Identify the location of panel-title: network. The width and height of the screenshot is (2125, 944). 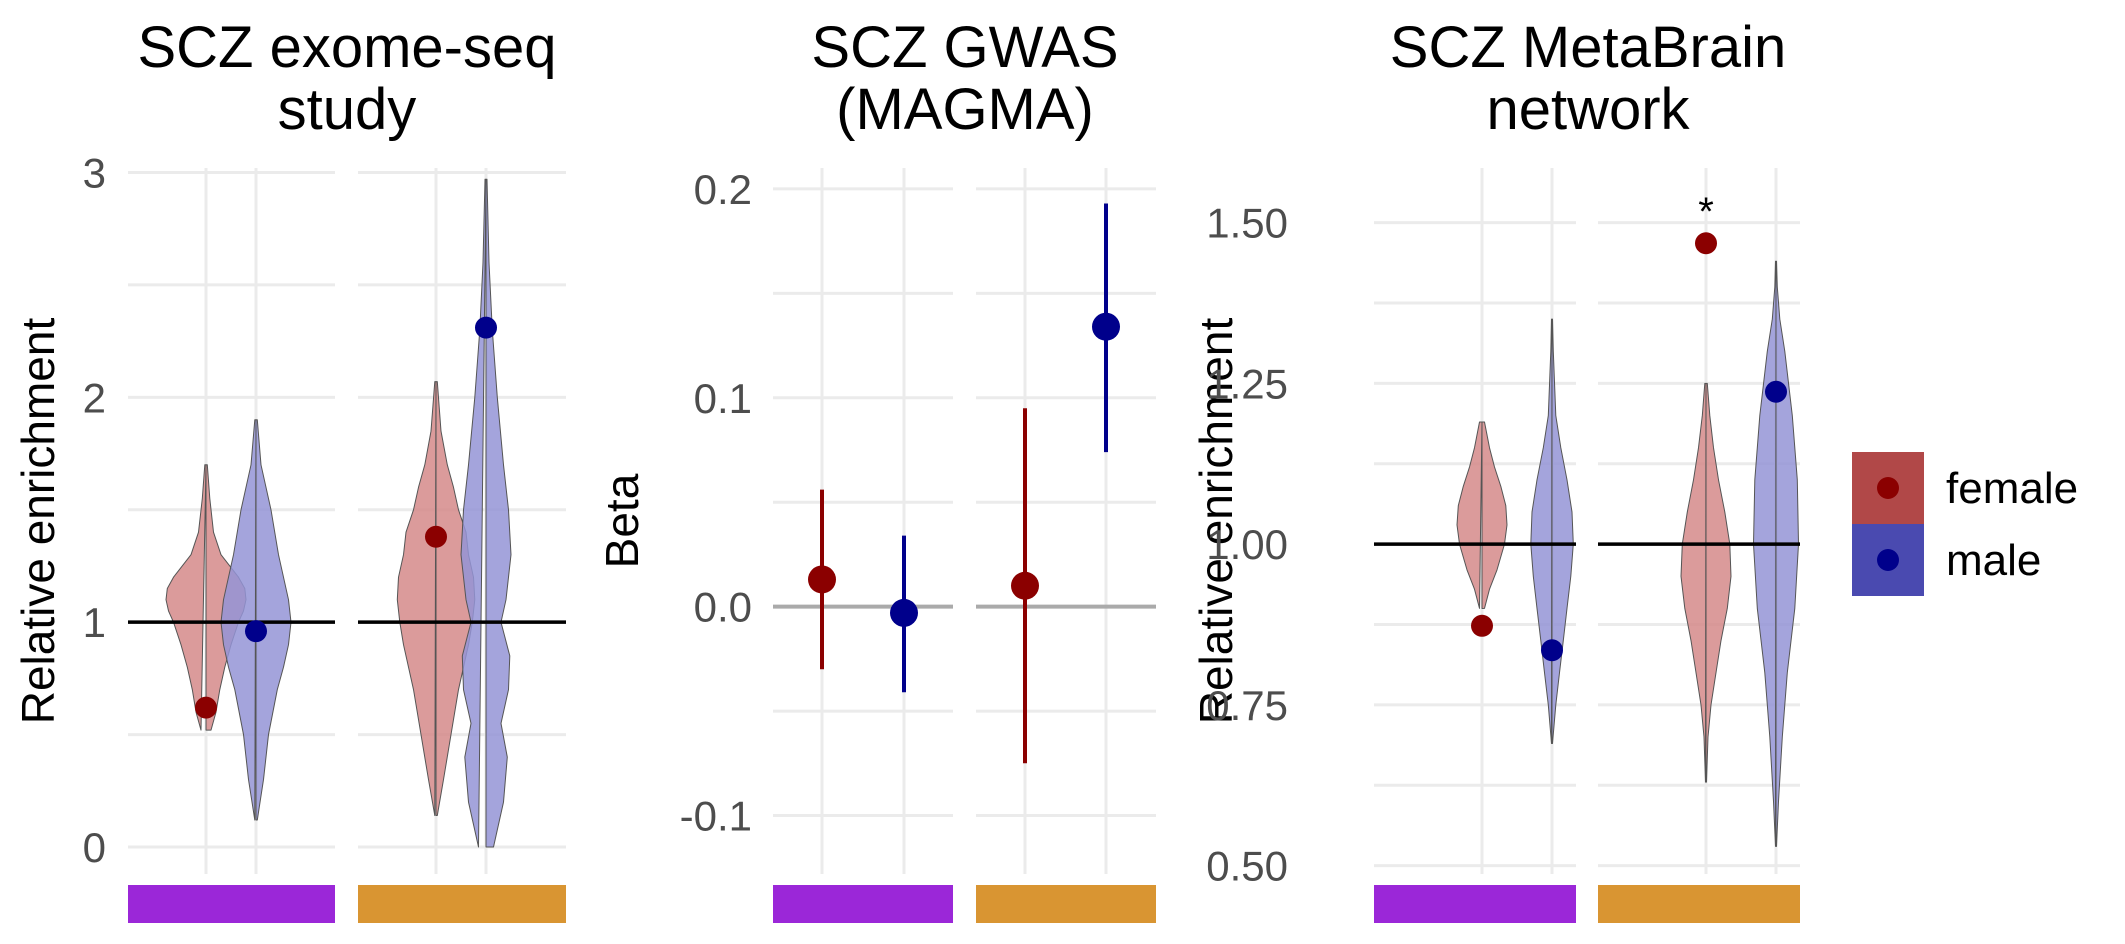
(1588, 109).